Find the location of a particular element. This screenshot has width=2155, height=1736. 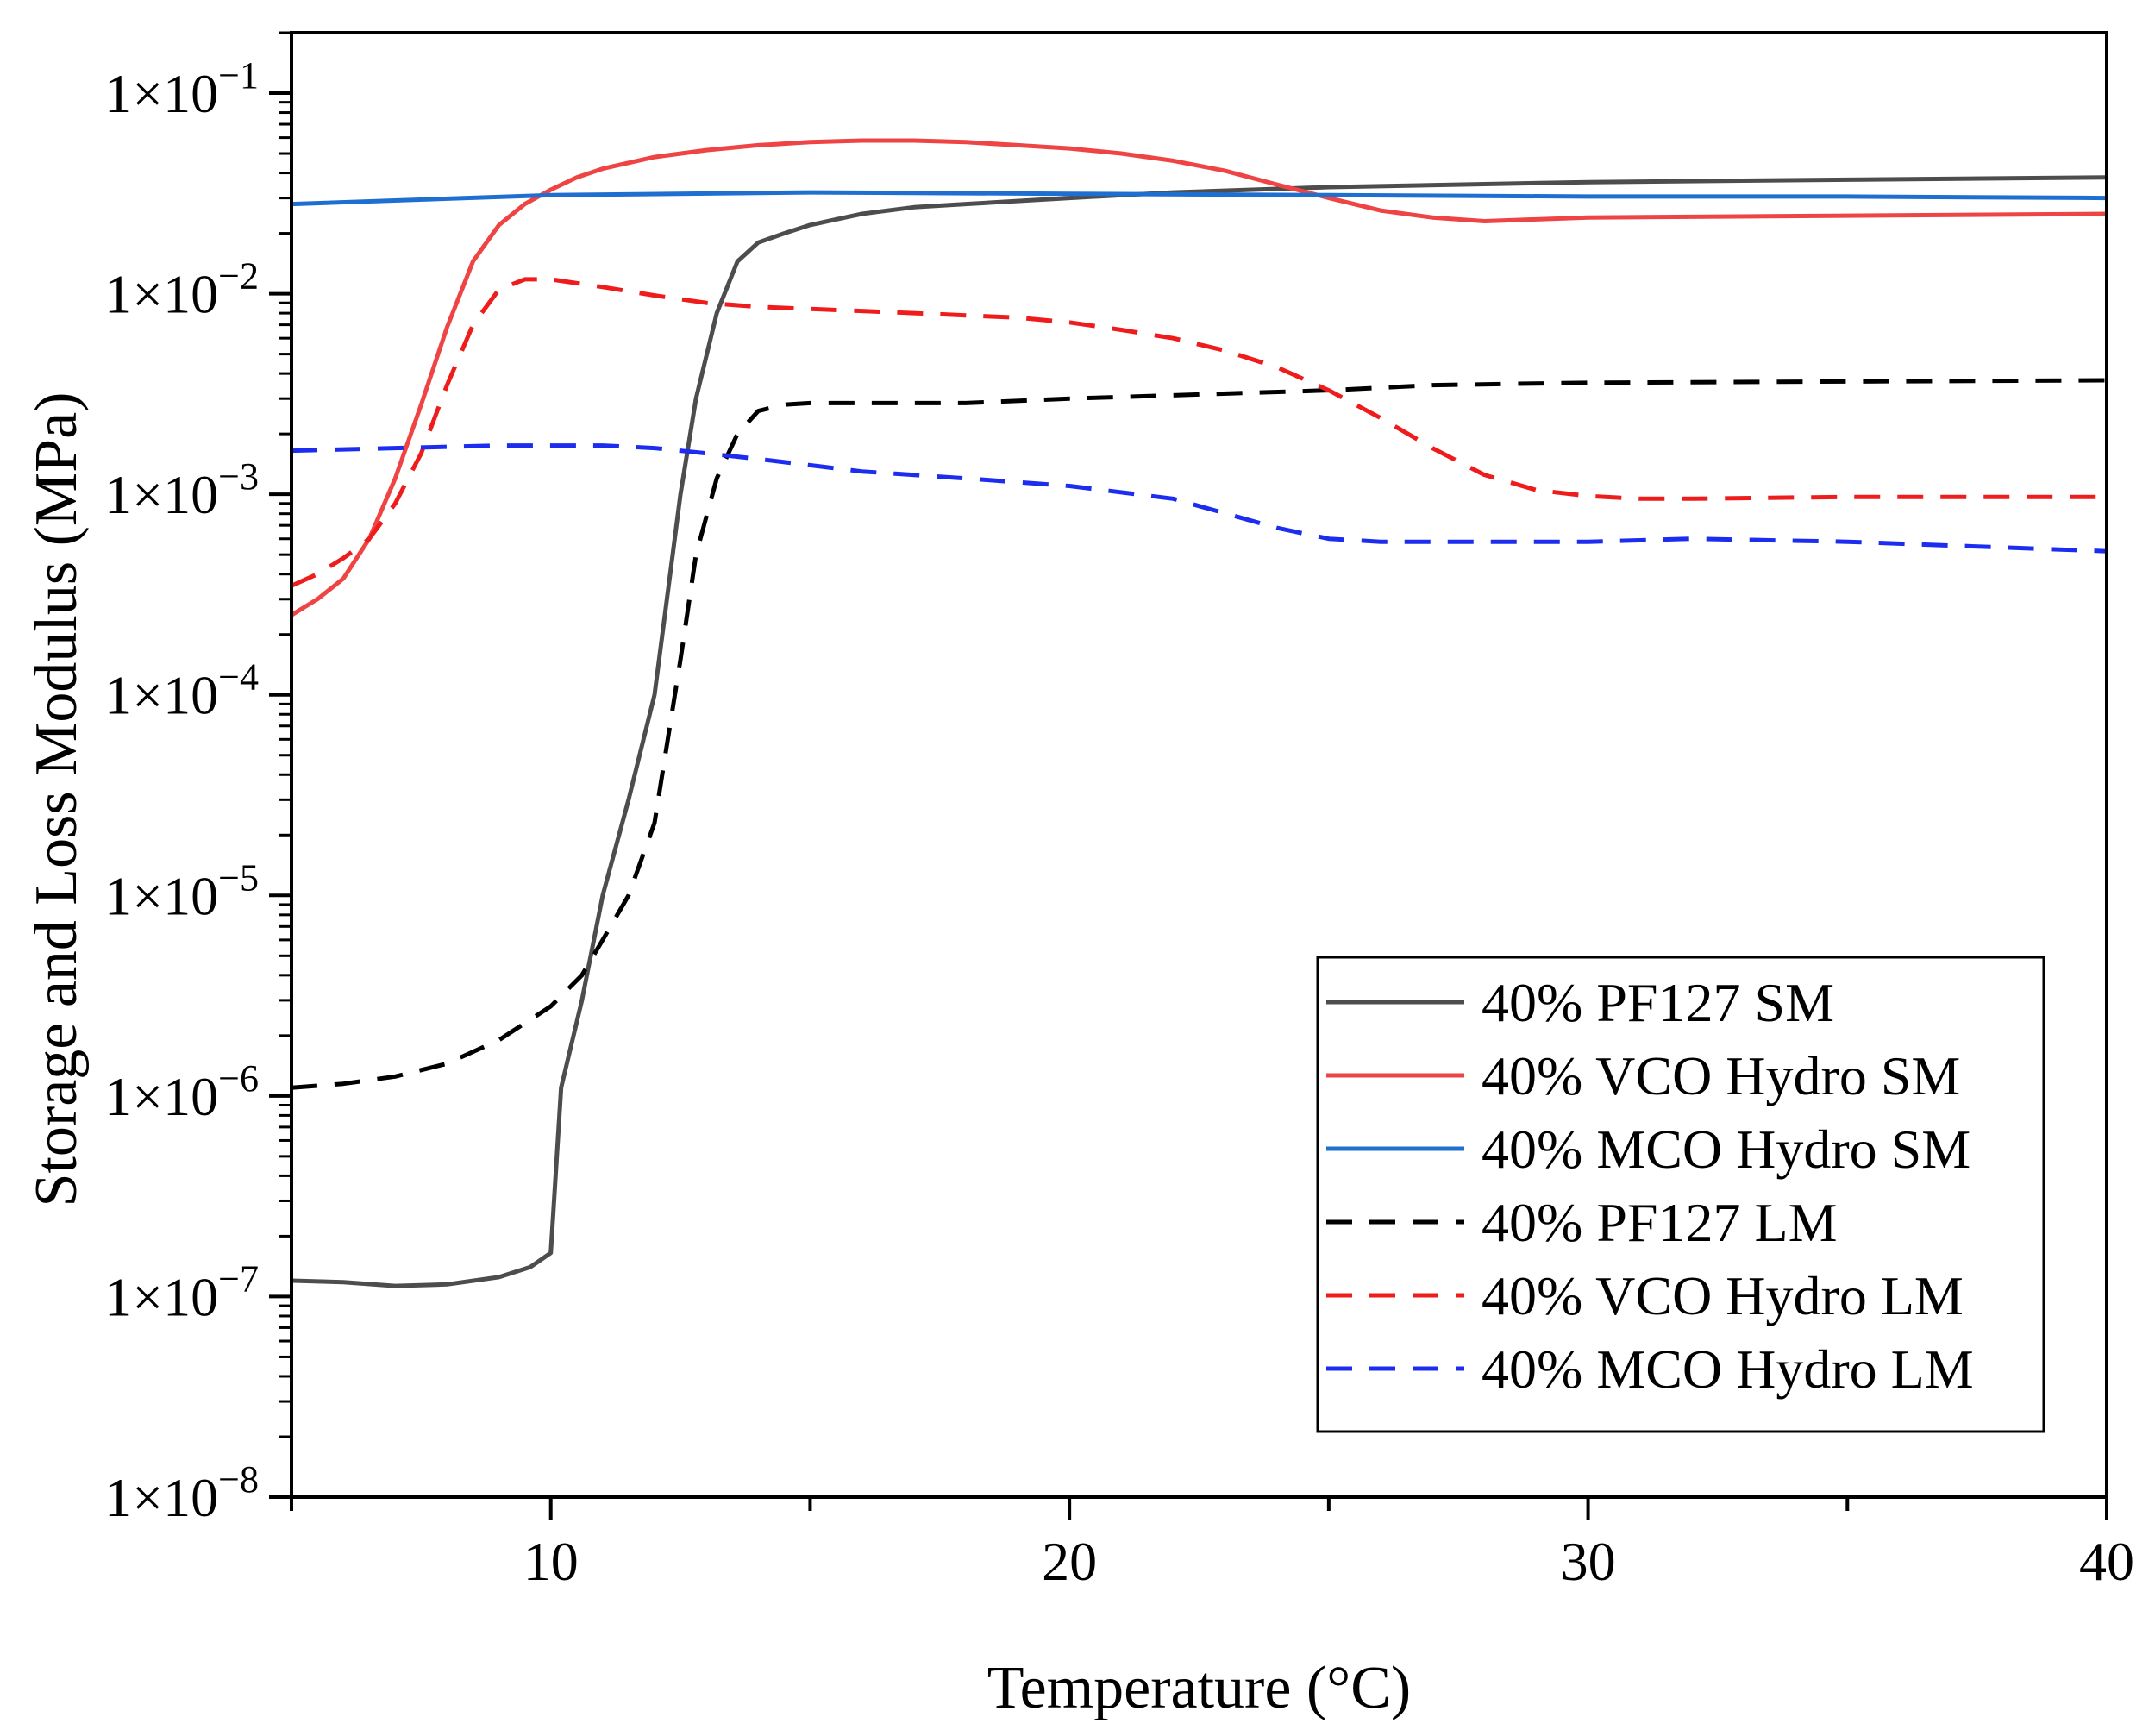

x-tick-label: 30 is located at coordinates (1588, 1561).